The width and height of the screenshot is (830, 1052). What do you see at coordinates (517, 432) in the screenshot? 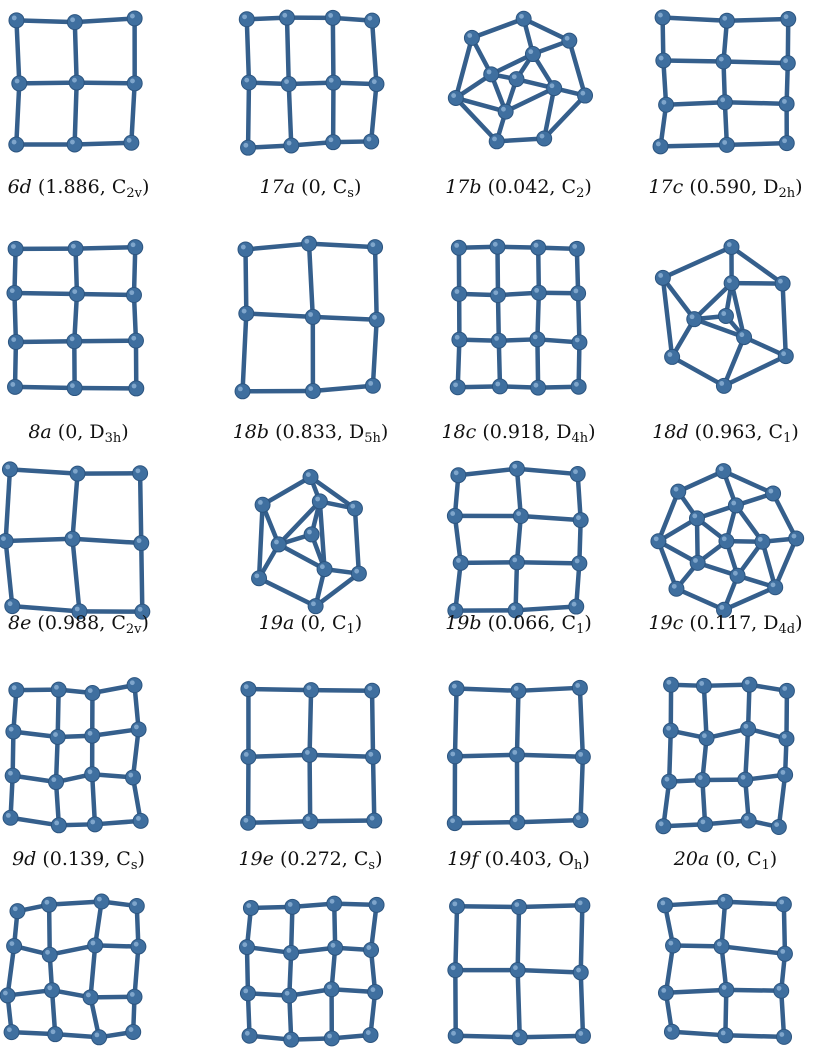
I see `relative-energy: 0.918` at bounding box center [517, 432].